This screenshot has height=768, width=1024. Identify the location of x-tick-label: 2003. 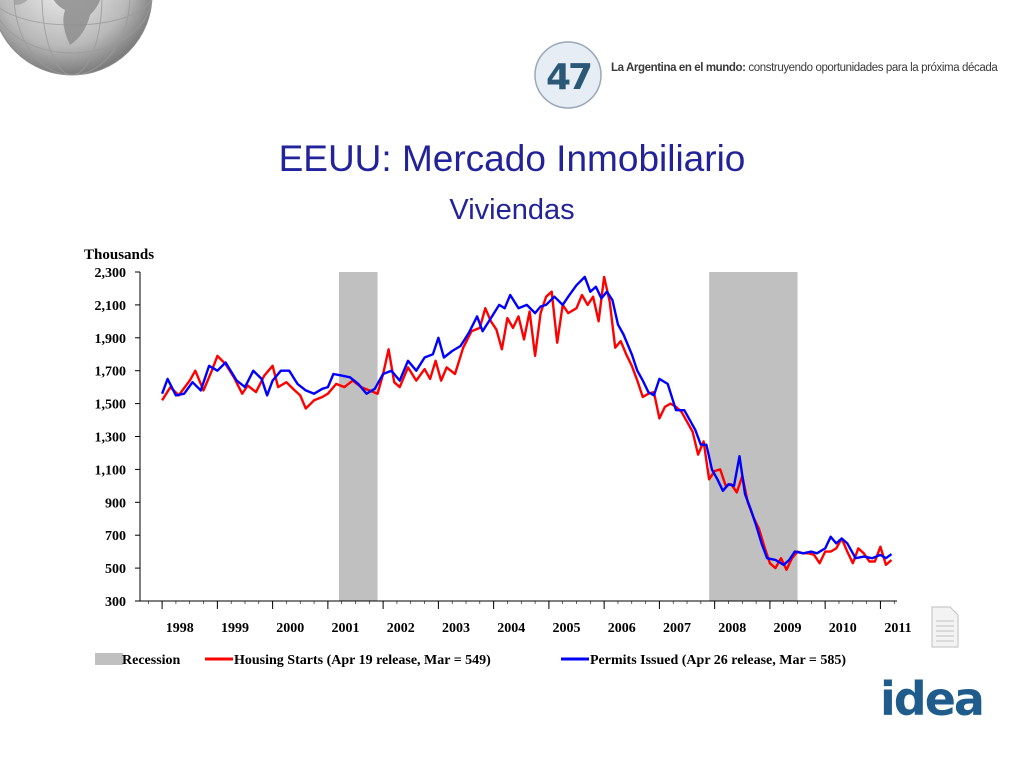
(456, 628).